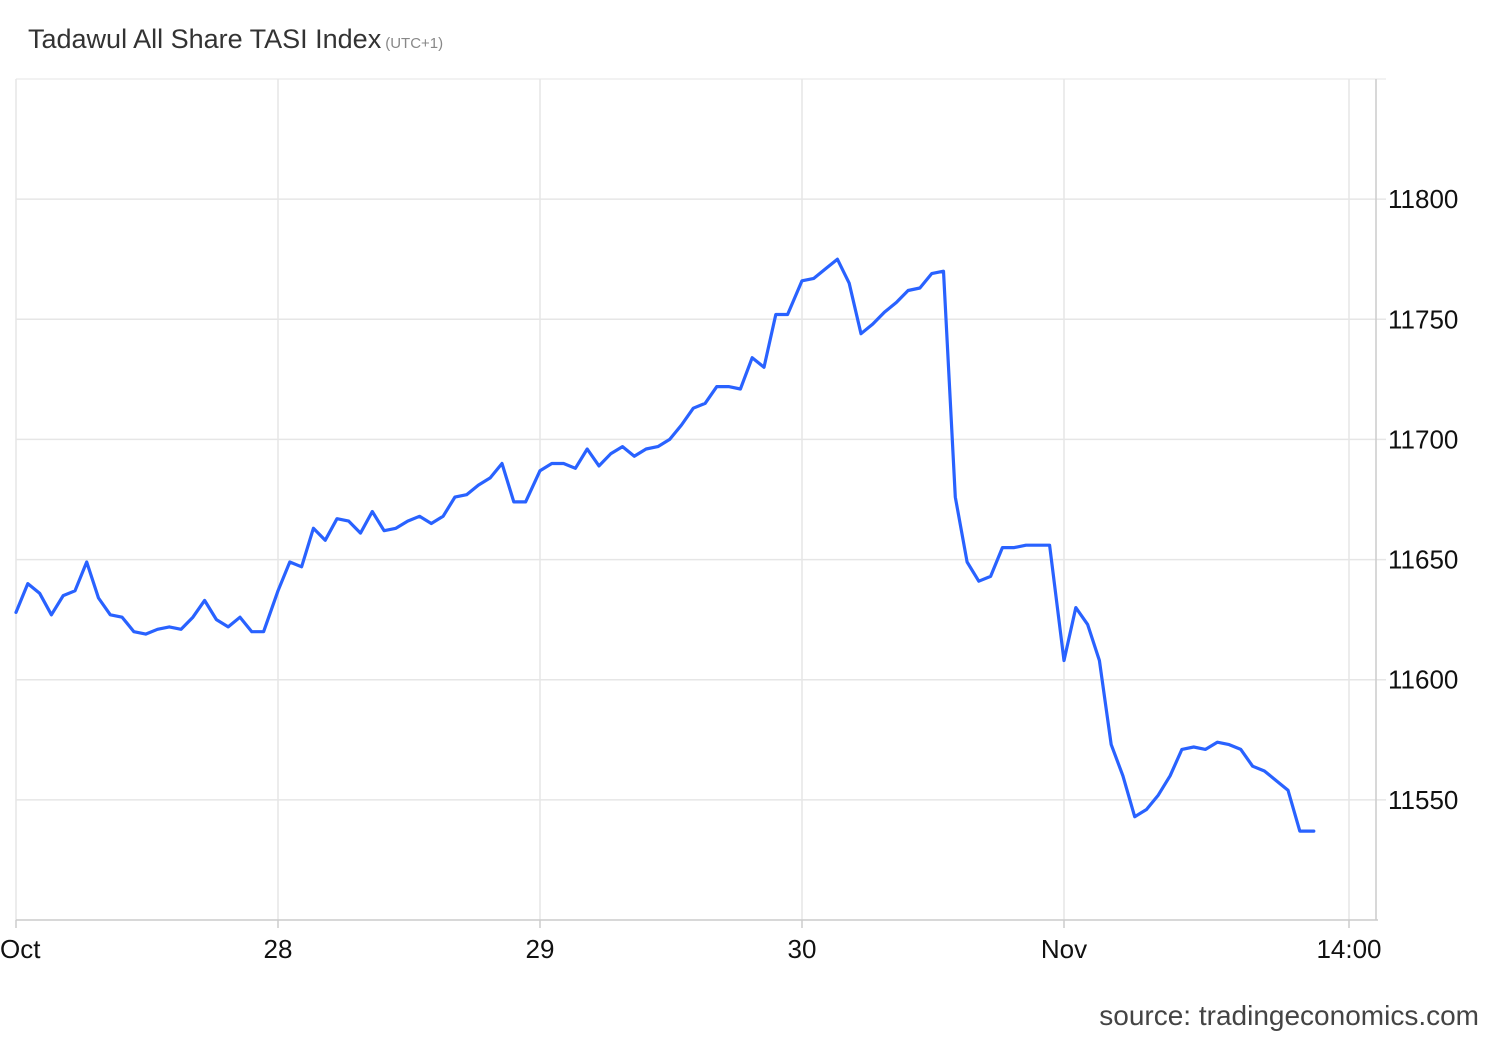 This screenshot has width=1500, height=1040. Describe the element at coordinates (1423, 199) in the screenshot. I see `y-tick-label: 11800` at that location.